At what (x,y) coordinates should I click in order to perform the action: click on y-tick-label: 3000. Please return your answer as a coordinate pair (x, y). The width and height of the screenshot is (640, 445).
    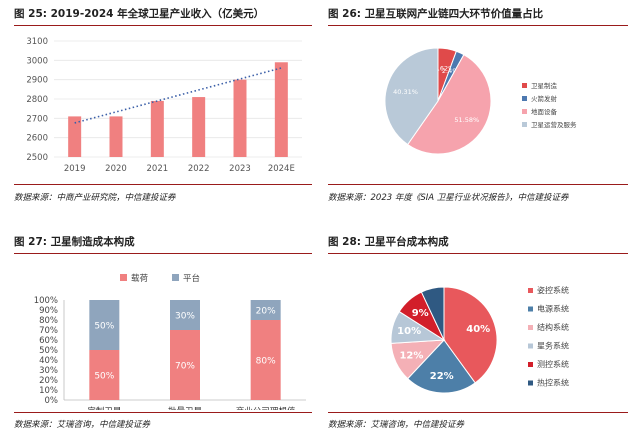
    Looking at the image, I should click on (37, 61).